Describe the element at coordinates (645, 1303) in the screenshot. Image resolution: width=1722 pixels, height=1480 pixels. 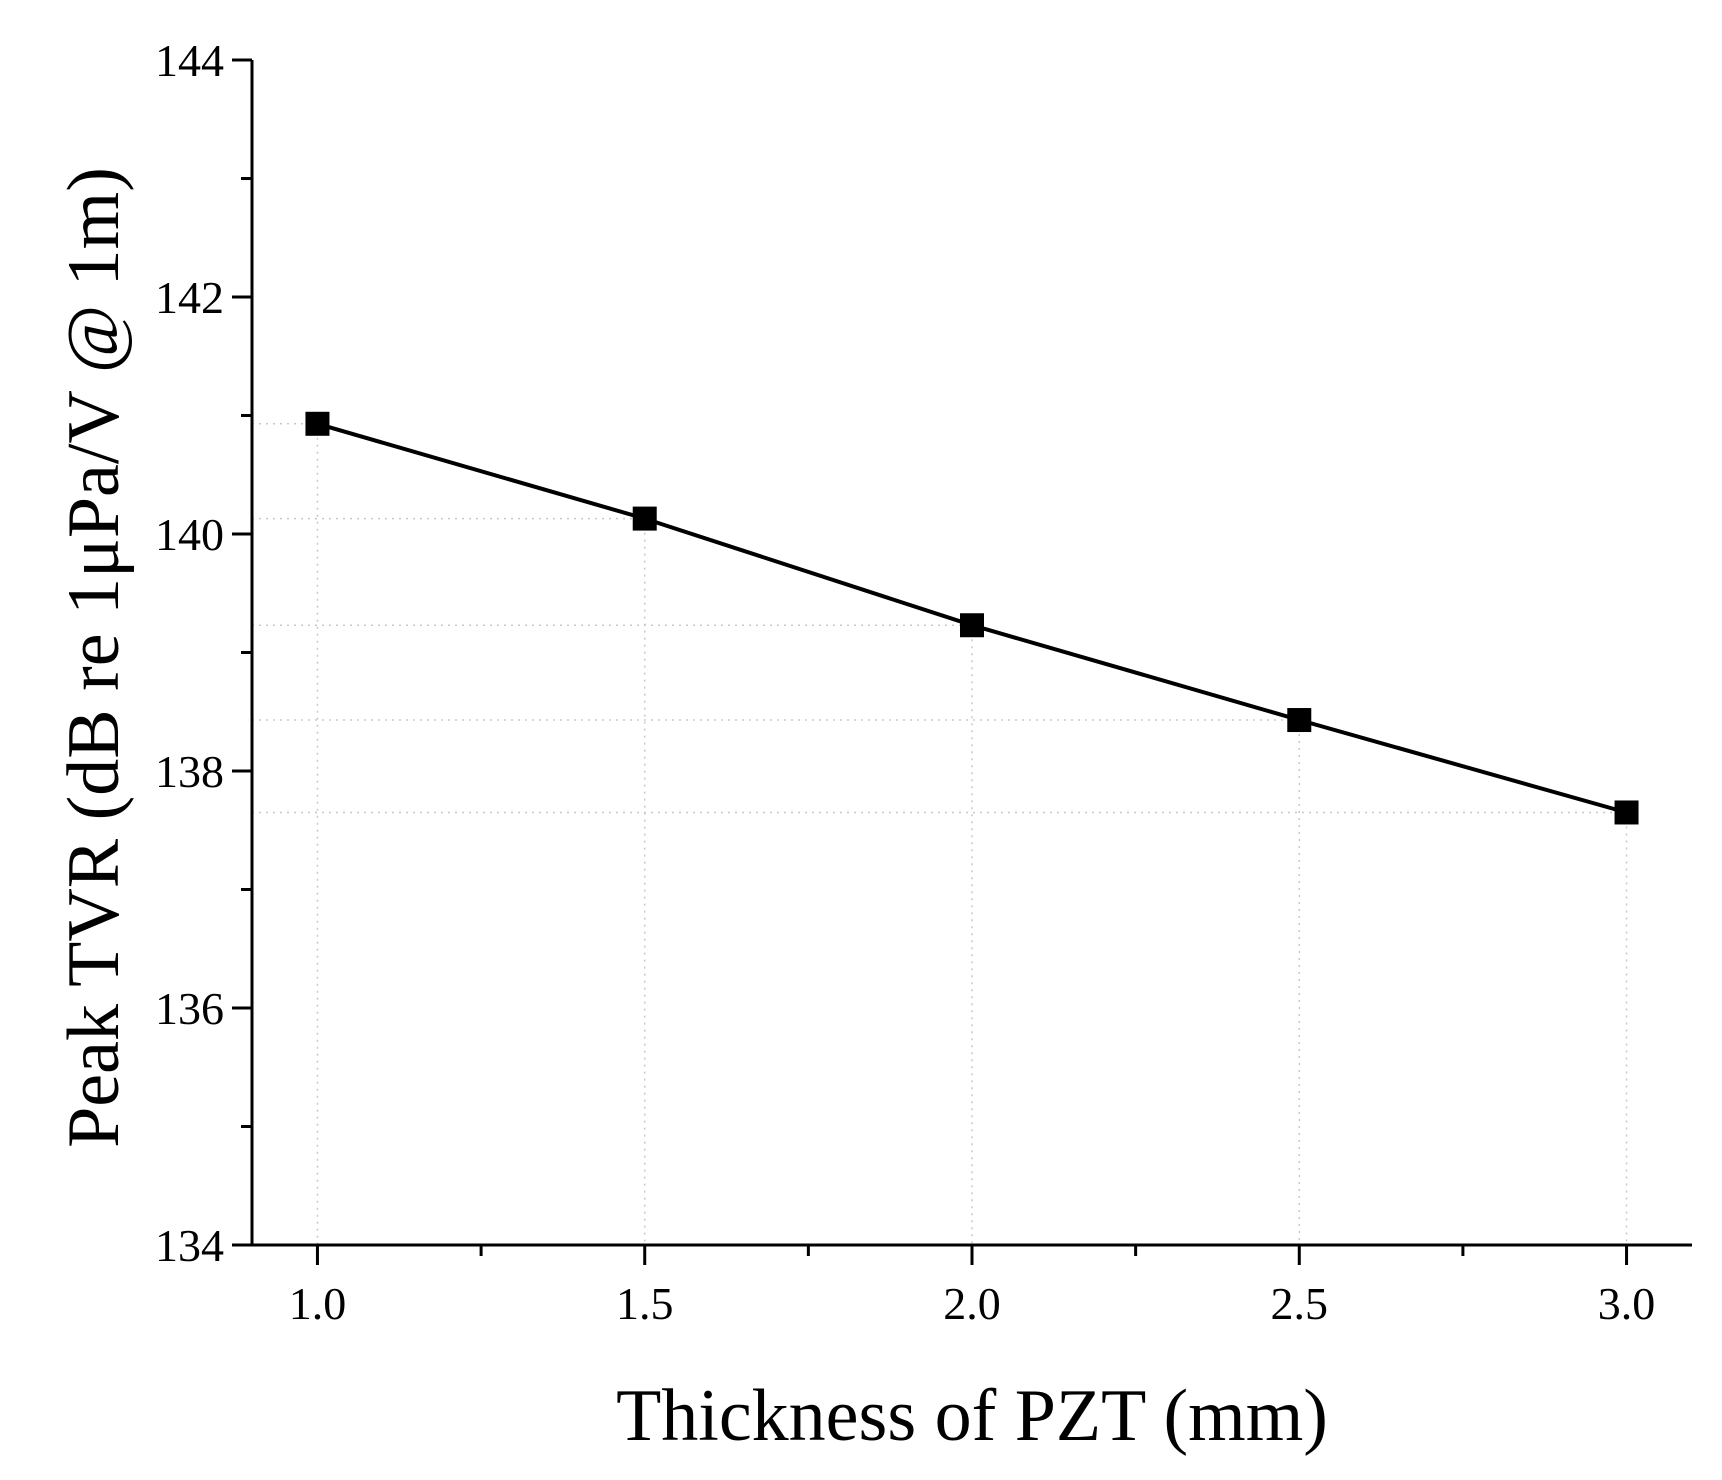
I see `x-tick-label: 1.5` at that location.